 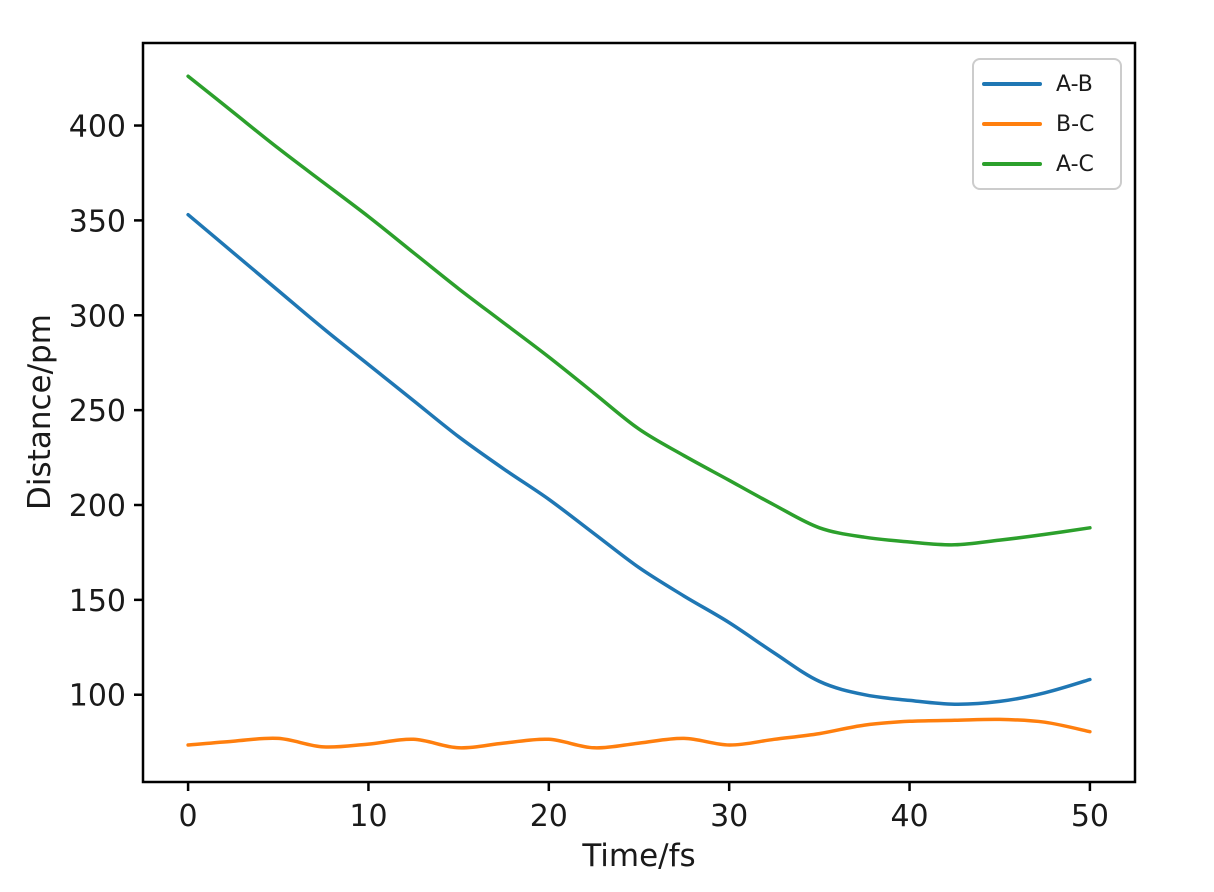 What do you see at coordinates (909, 816) in the screenshot?
I see `x-tick-label: 40` at bounding box center [909, 816].